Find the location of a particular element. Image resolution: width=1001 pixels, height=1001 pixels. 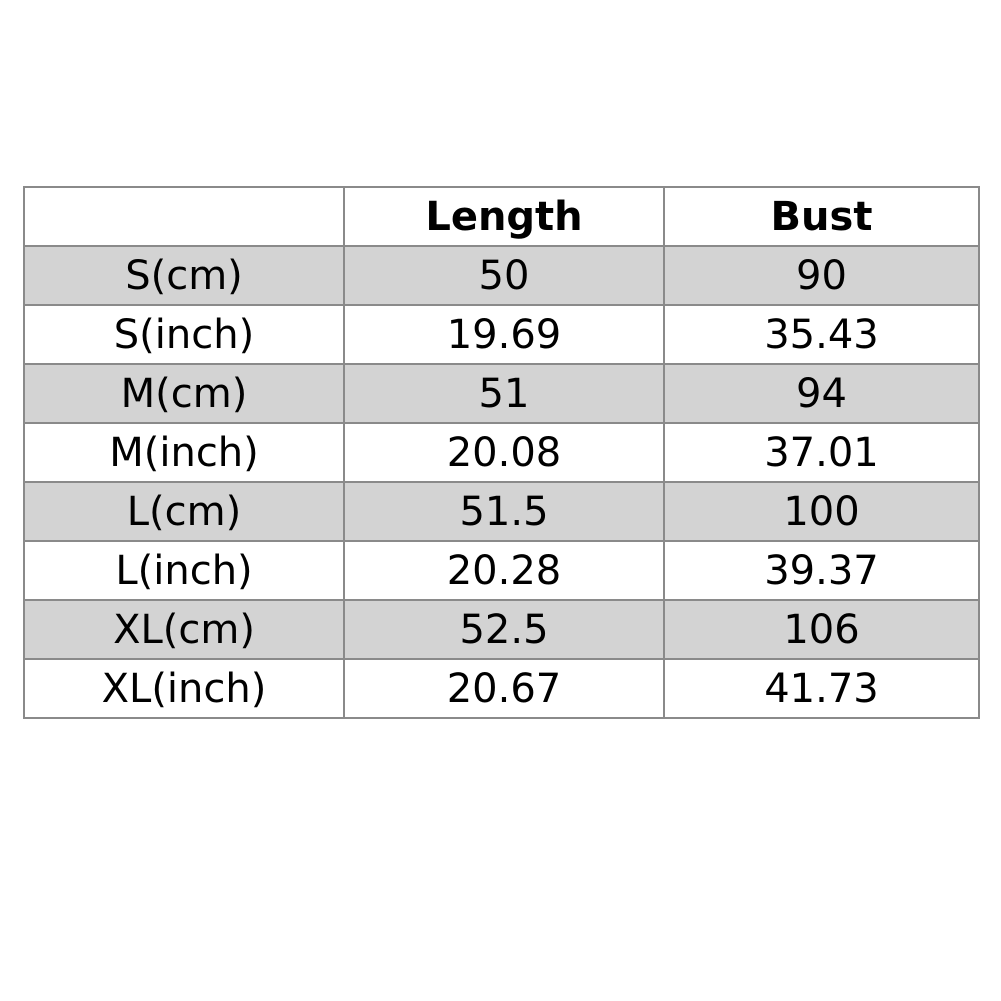

table-row: M(cm) 51 94 is located at coordinates (501, 393).